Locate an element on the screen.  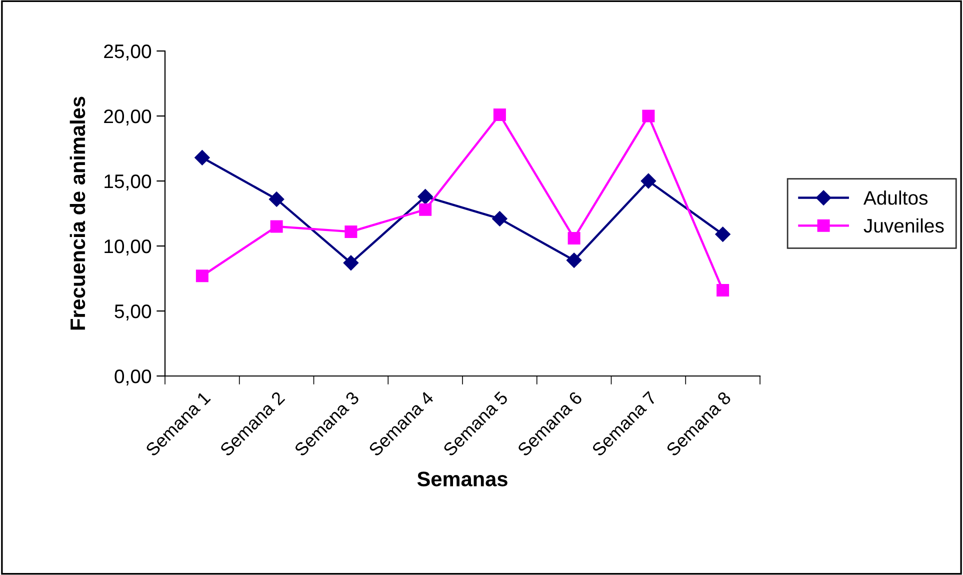
y-tick-label: 10,00 is located at coordinates (128, 247).